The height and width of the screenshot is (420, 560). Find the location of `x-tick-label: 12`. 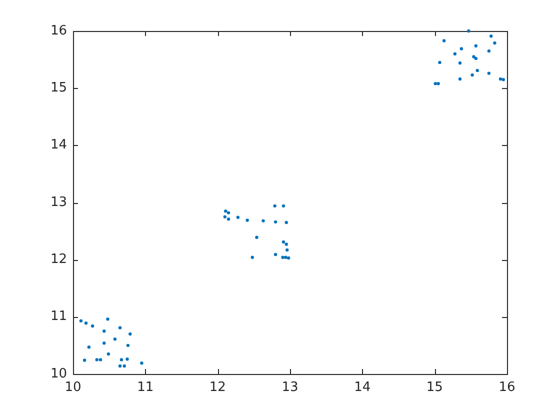

x-tick-label: 12 is located at coordinates (217, 388).